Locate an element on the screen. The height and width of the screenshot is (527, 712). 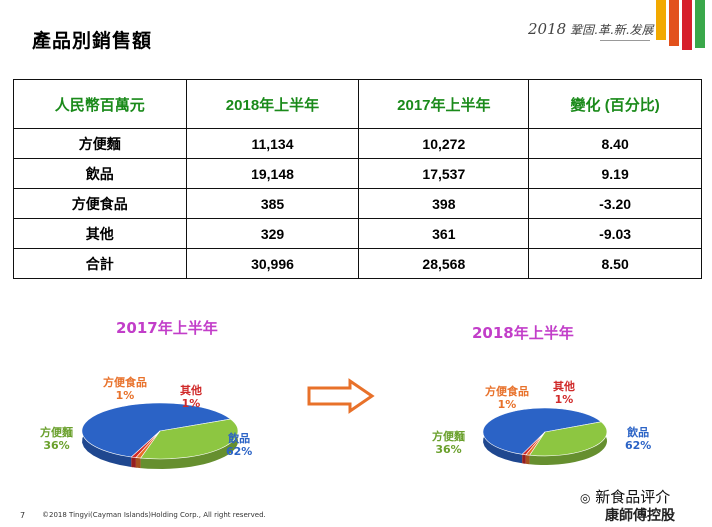
table-cell: 合計 is located at coordinates (100, 263).